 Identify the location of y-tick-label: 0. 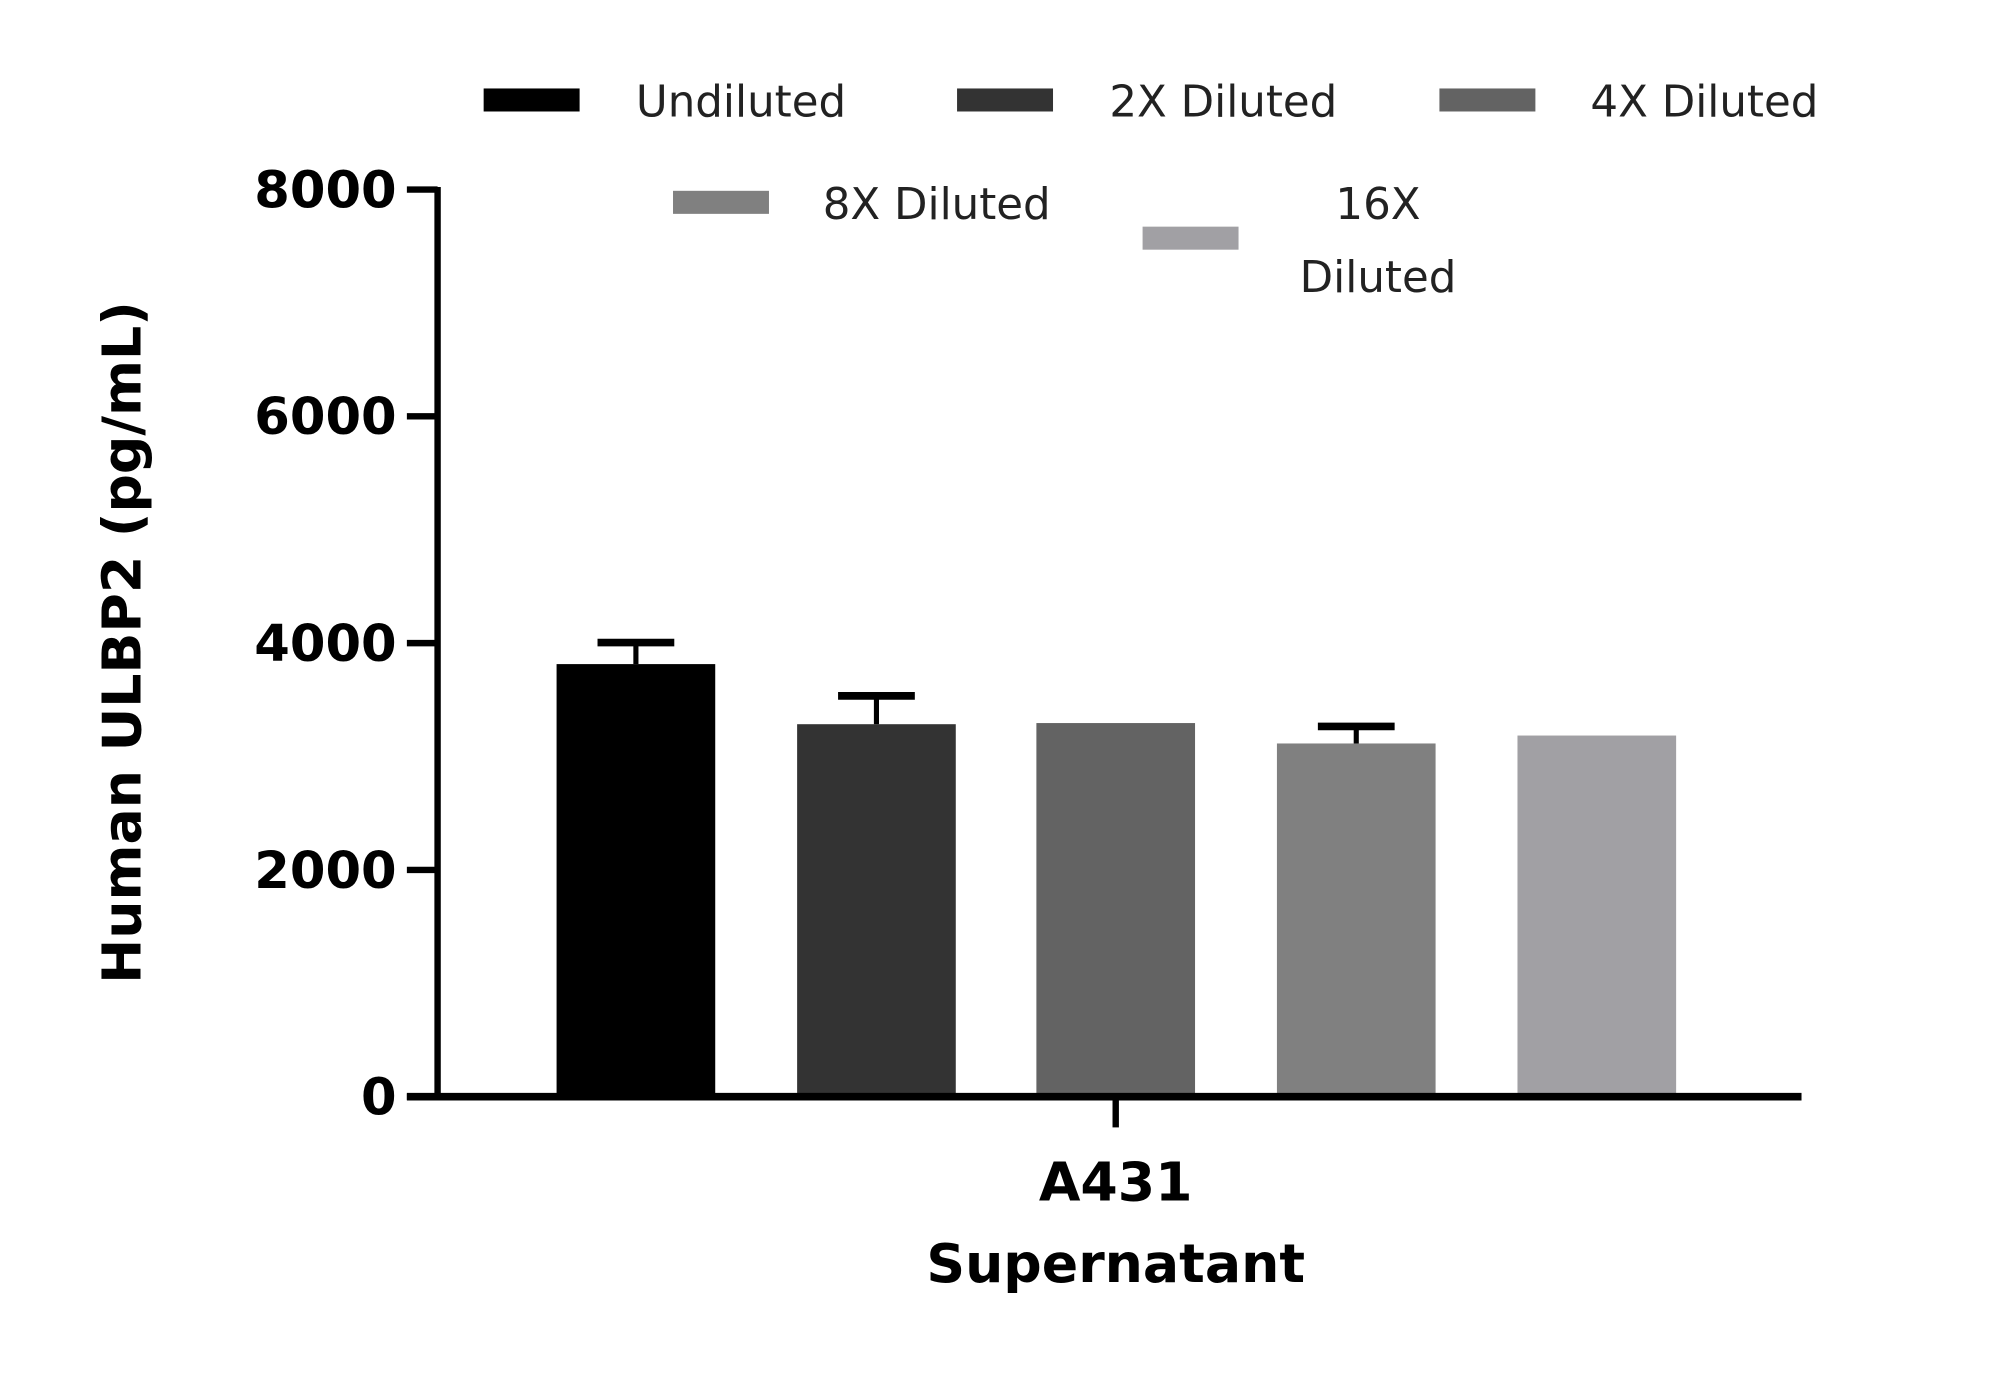
(379, 1098).